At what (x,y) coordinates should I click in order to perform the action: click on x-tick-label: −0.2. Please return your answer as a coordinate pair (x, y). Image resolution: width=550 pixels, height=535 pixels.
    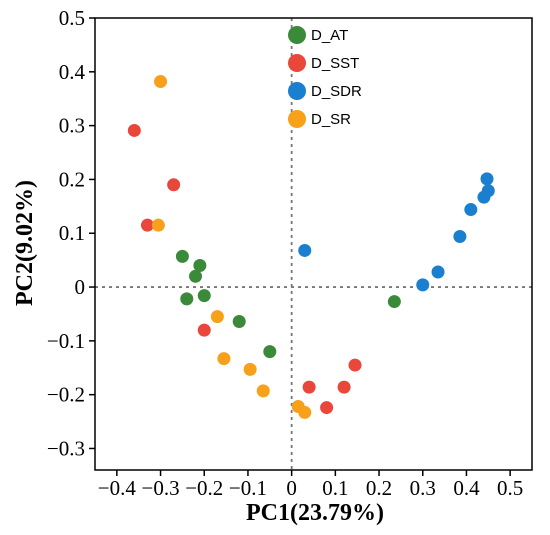
    Looking at the image, I should click on (204, 488).